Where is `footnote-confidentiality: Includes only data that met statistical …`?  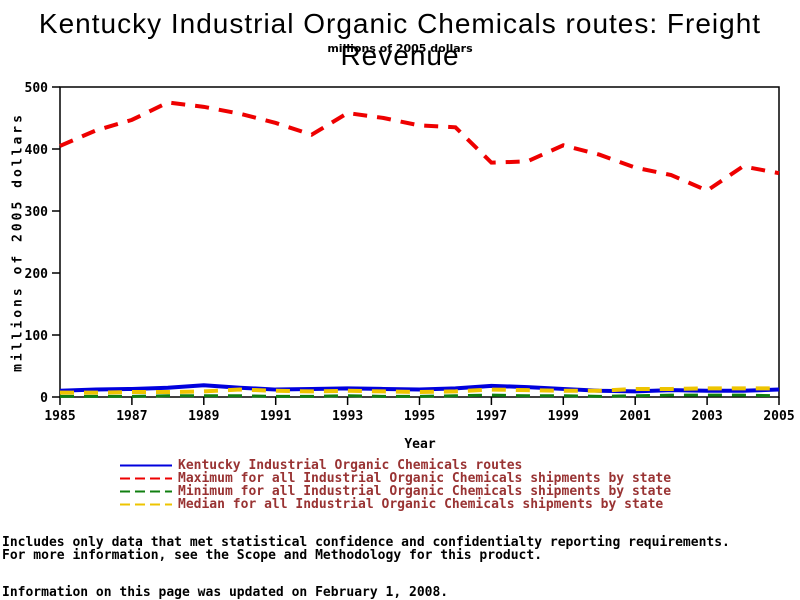
footnote-confidentiality: Includes only data that met statistical … is located at coordinates (366, 542).